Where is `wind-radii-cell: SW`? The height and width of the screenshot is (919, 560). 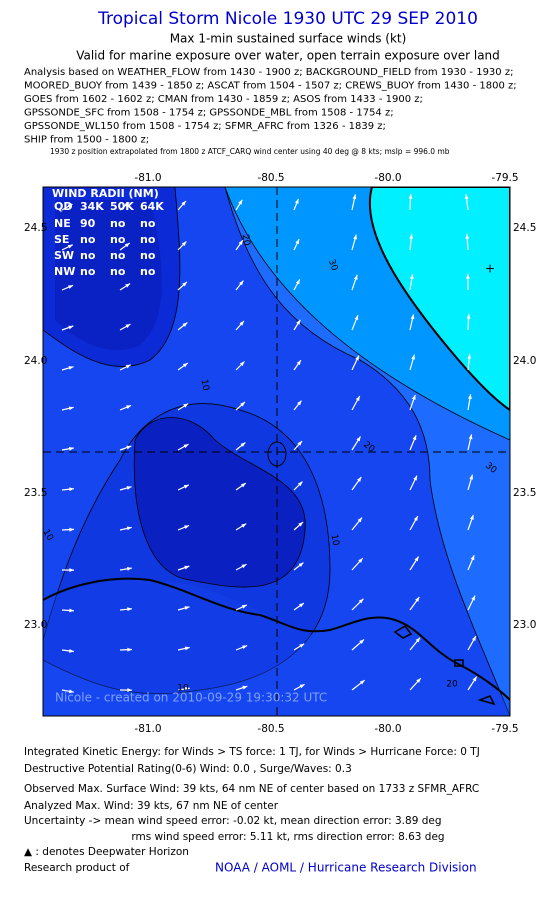
wind-radii-cell: SW is located at coordinates (64, 255).